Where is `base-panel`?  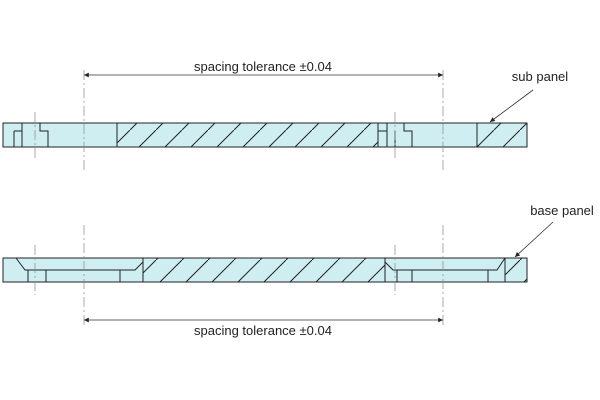
base-panel is located at coordinates (265, 270).